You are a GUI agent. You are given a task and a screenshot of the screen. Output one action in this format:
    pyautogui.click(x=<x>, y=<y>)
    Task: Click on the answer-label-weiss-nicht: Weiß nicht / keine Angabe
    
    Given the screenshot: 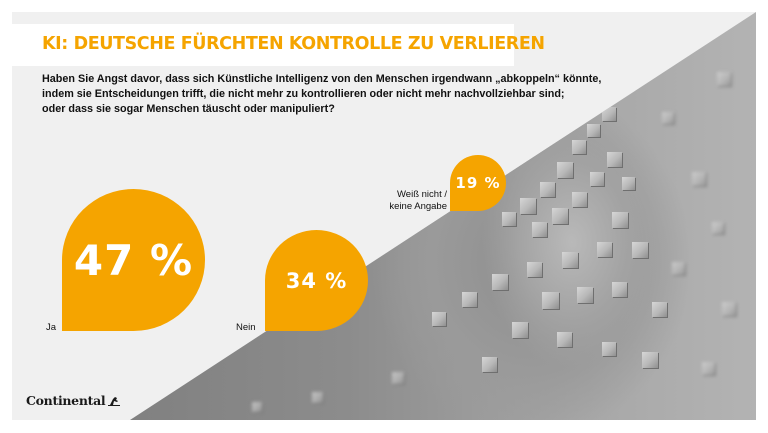 What is the action you would take?
    pyautogui.click(x=408, y=201)
    